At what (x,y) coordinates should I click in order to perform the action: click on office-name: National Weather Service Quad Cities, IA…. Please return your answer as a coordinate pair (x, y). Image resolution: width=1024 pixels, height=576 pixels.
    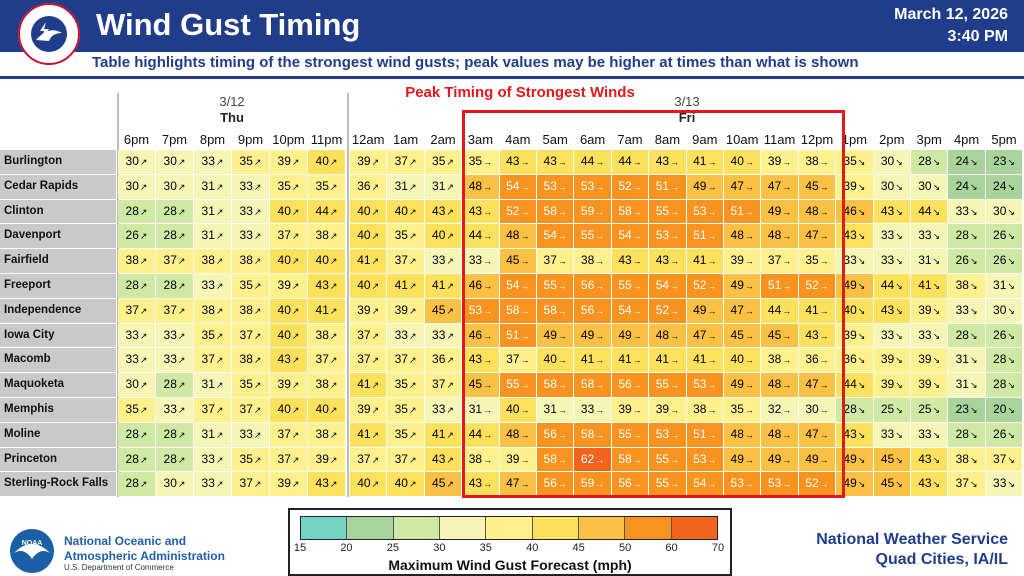
    Looking at the image, I should click on (912, 550).